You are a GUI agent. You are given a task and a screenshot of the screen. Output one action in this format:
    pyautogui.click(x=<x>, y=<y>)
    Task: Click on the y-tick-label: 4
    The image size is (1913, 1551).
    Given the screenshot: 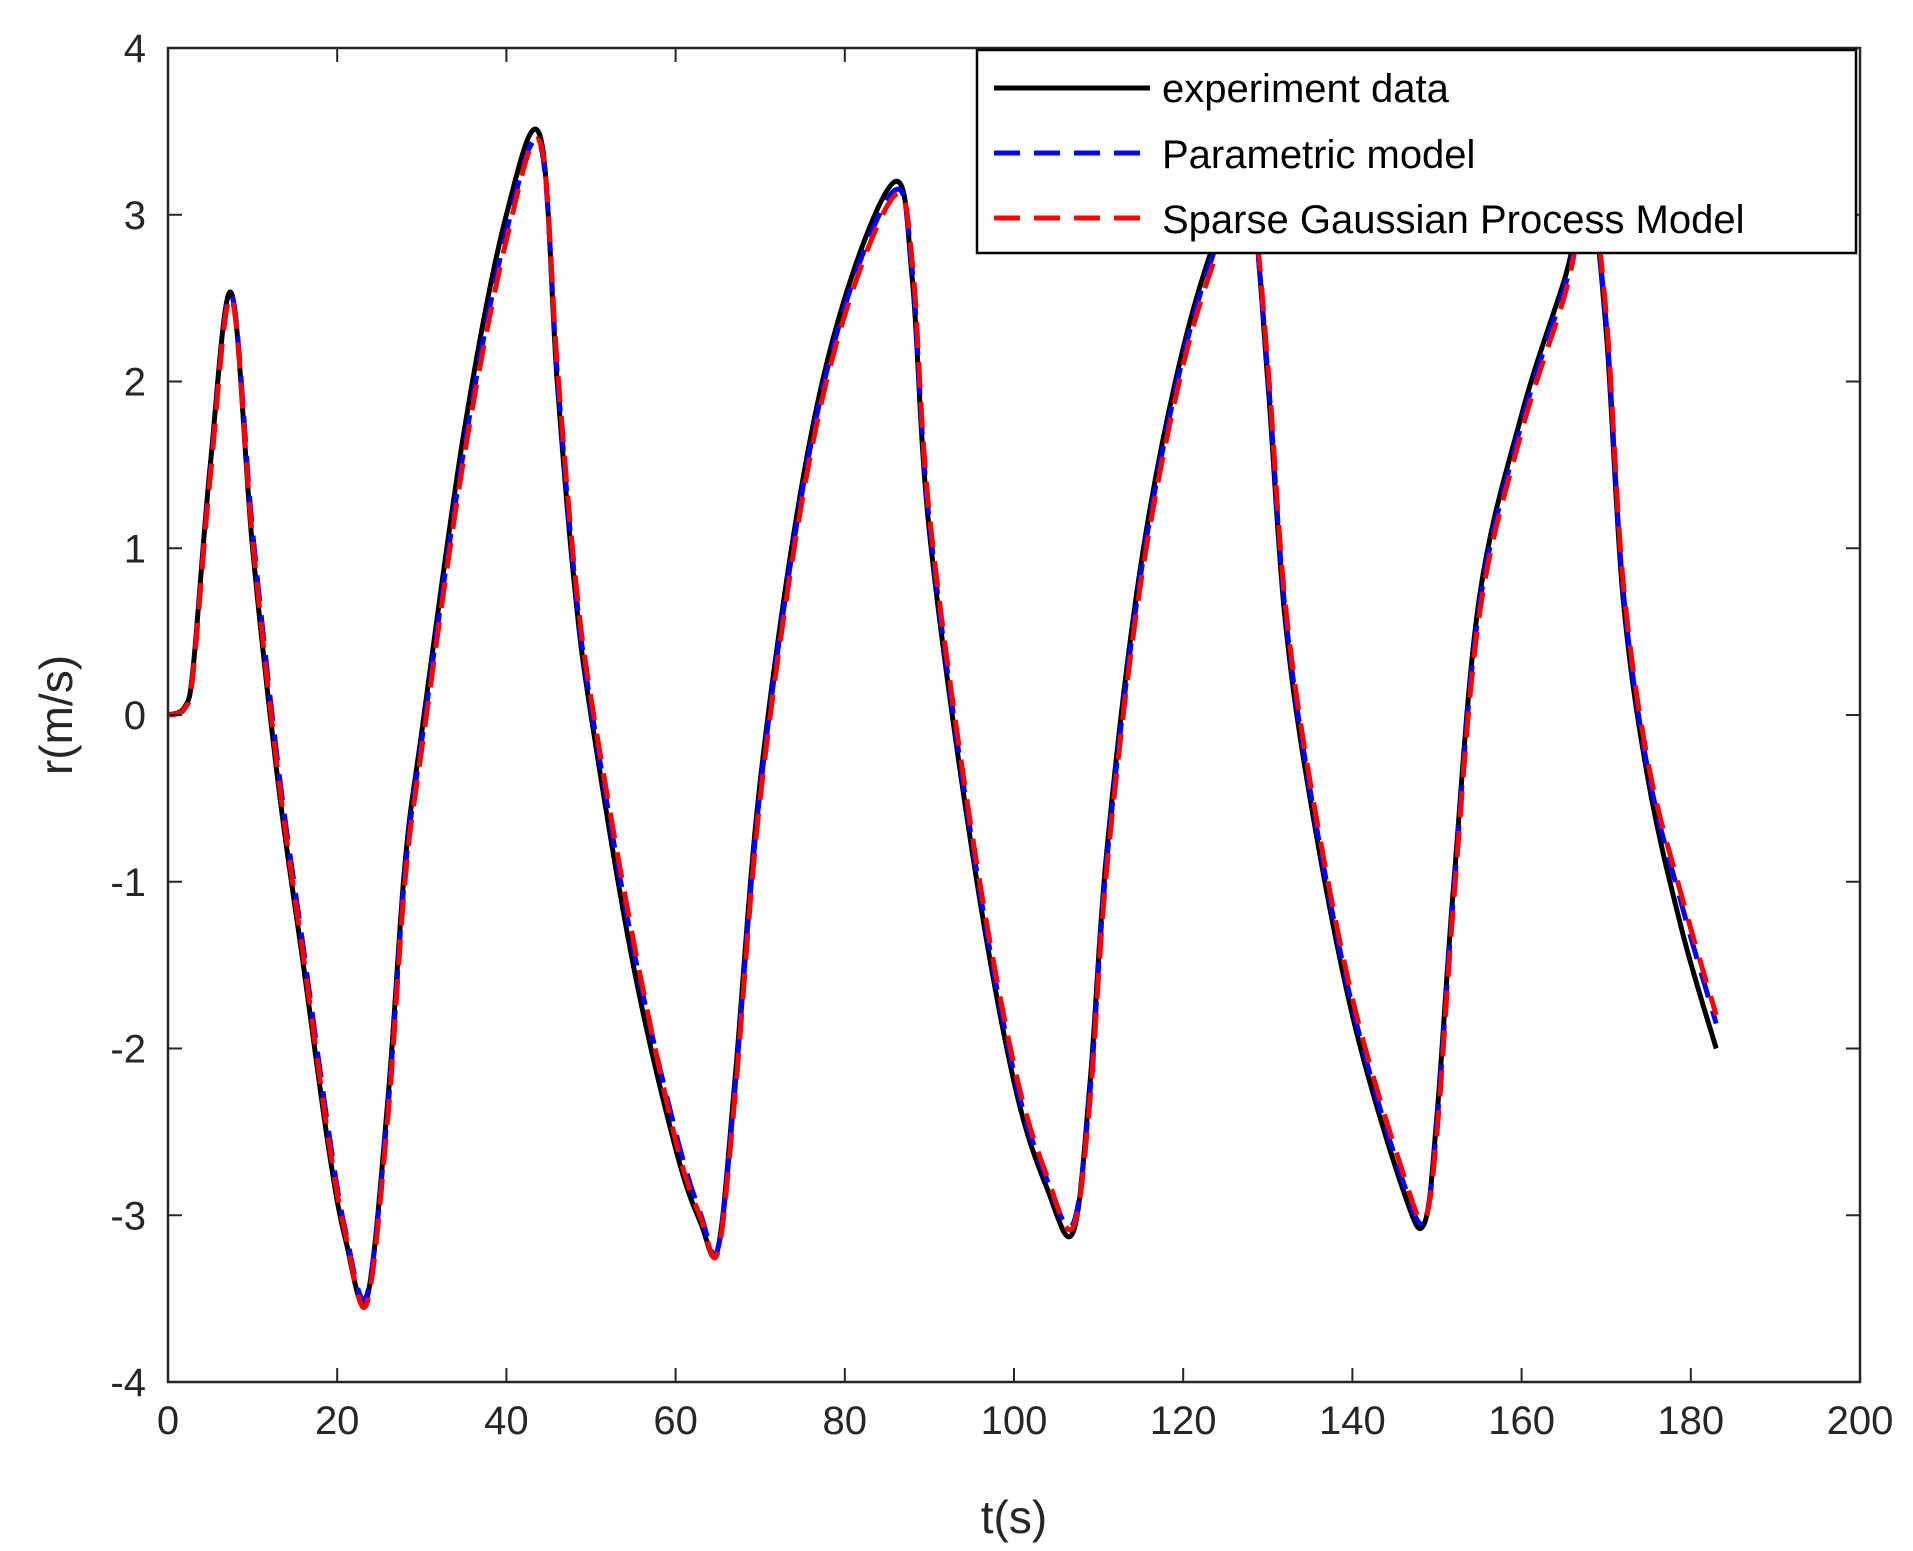 What is the action you would take?
    pyautogui.click(x=135, y=49)
    